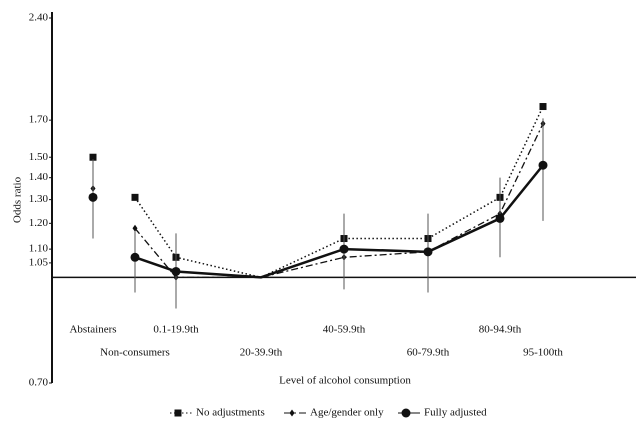 The image size is (636, 423). Describe the element at coordinates (345, 381) in the screenshot. I see `x-axis-title: Level of alcohol consumption` at that location.